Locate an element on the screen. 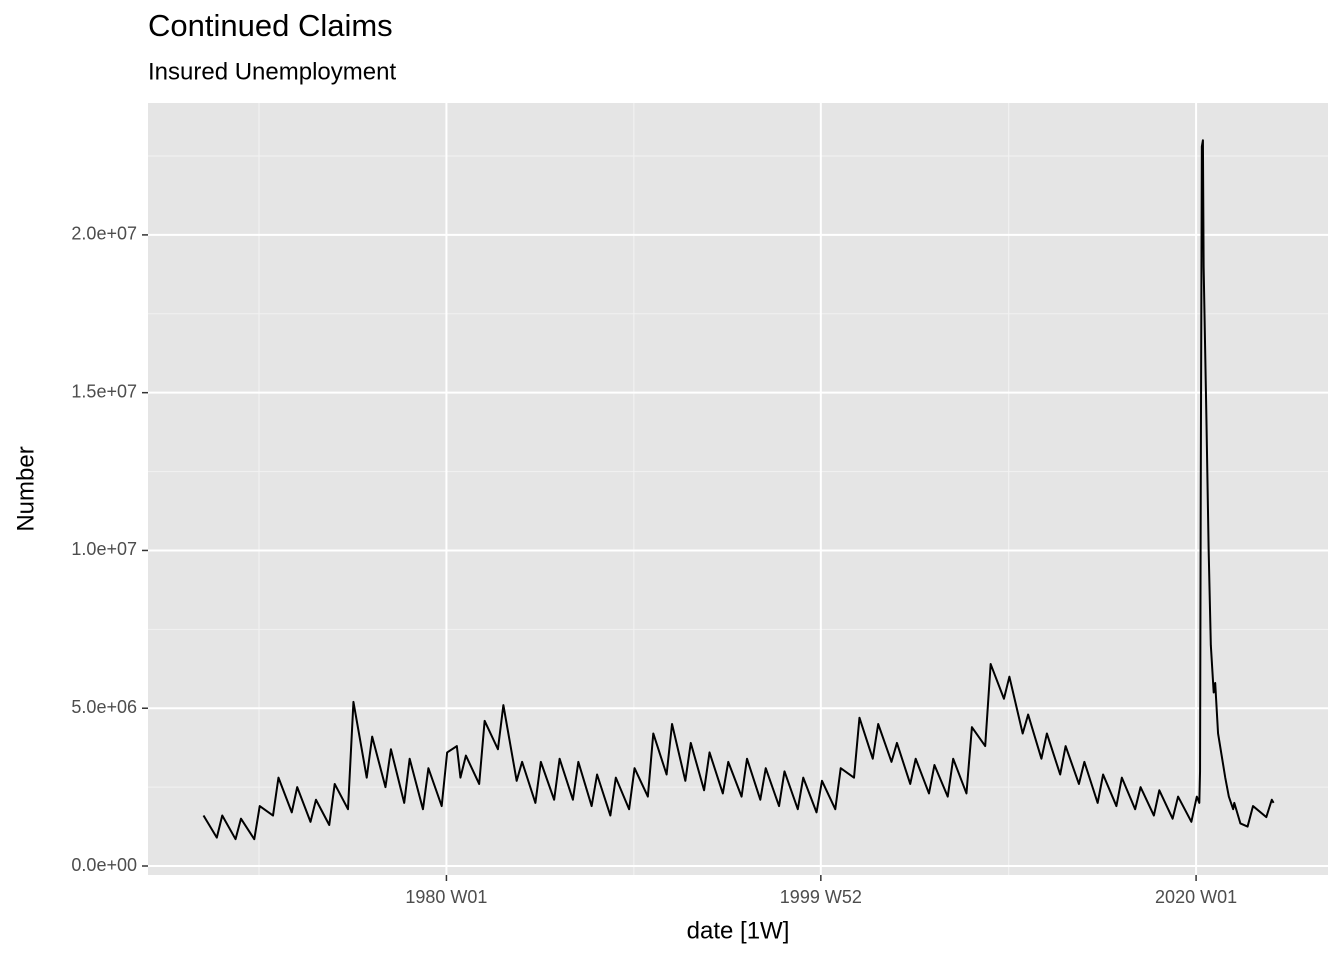 The height and width of the screenshot is (960, 1344). x-tick-label: 1999 W52 is located at coordinates (821, 897).